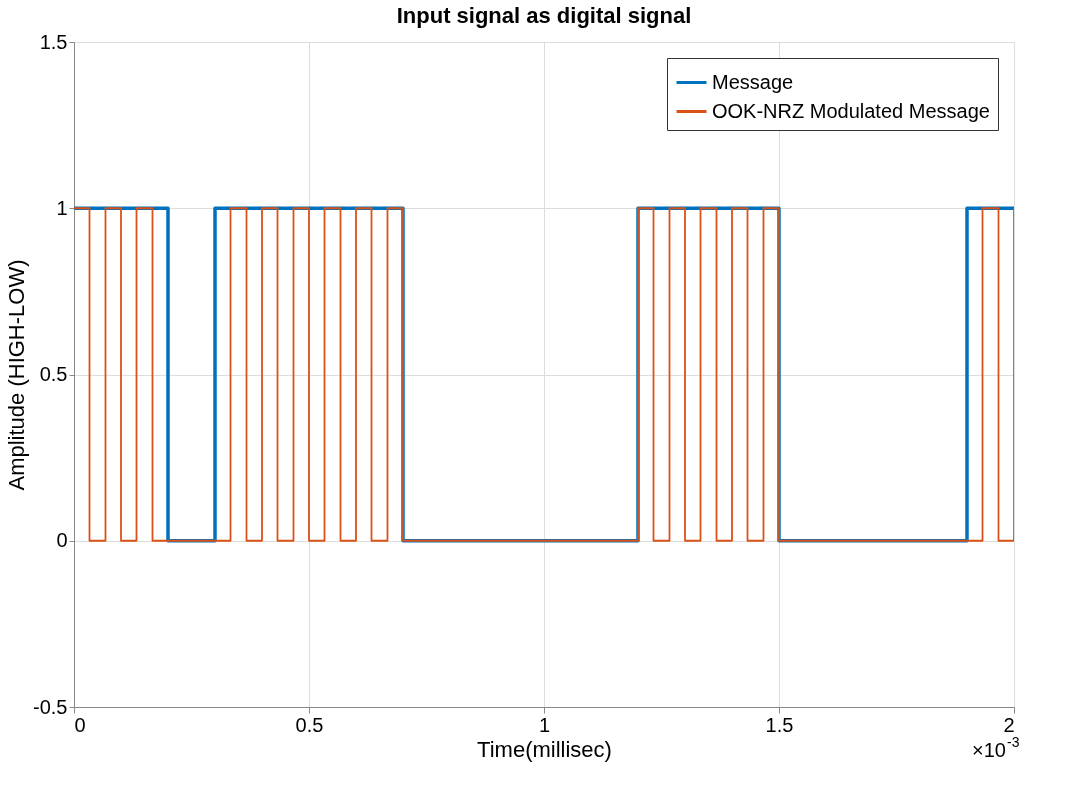 Image resolution: width=1076 pixels, height=807 pixels. Describe the element at coordinates (779, 724) in the screenshot. I see `x-tick-label: 1.5` at that location.